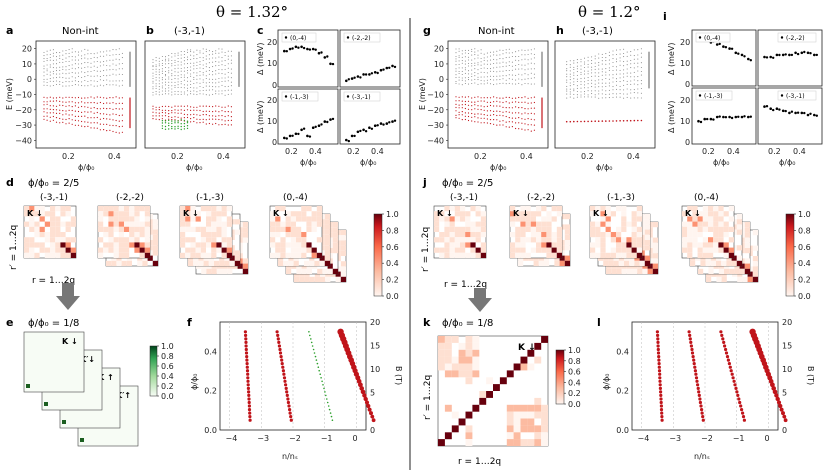  Describe the element at coordinates (607, 85) in the screenshot. I see `panel-h-plot` at that location.